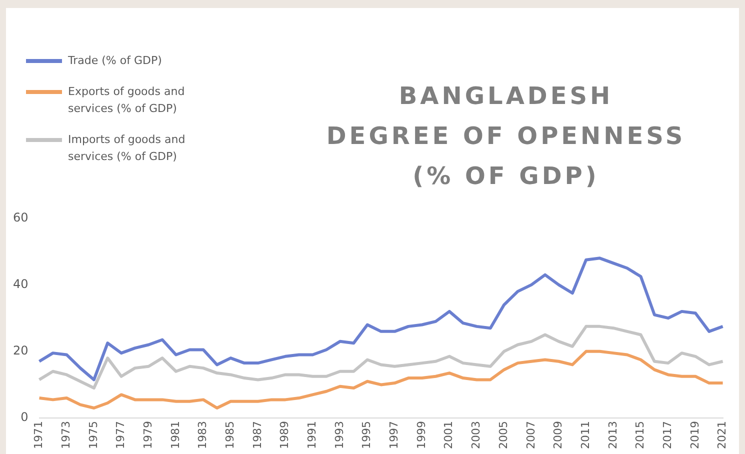 This screenshot has height=454, width=745. Describe the element at coordinates (339, 435) in the screenshot. I see `x-tick-label: 1993` at that location.